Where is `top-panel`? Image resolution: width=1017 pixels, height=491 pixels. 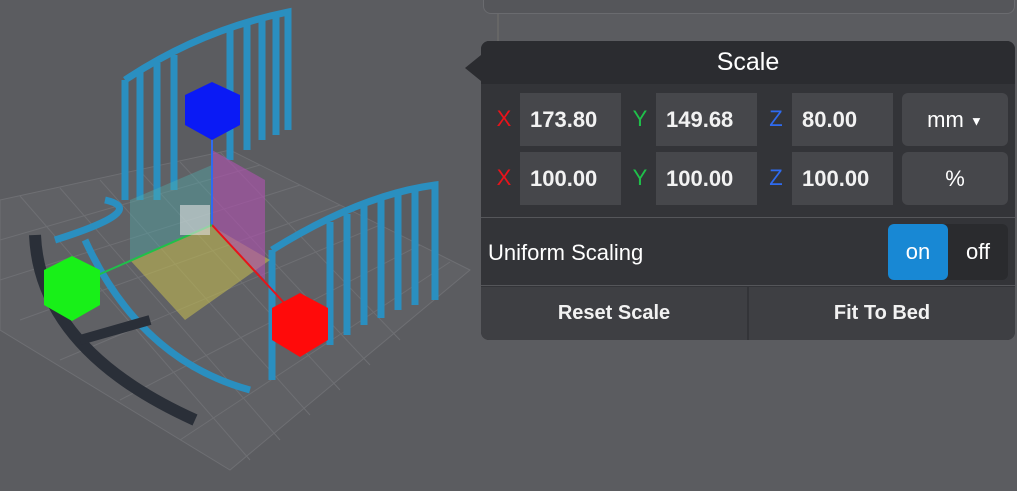
top-panel is located at coordinates (749, 7).